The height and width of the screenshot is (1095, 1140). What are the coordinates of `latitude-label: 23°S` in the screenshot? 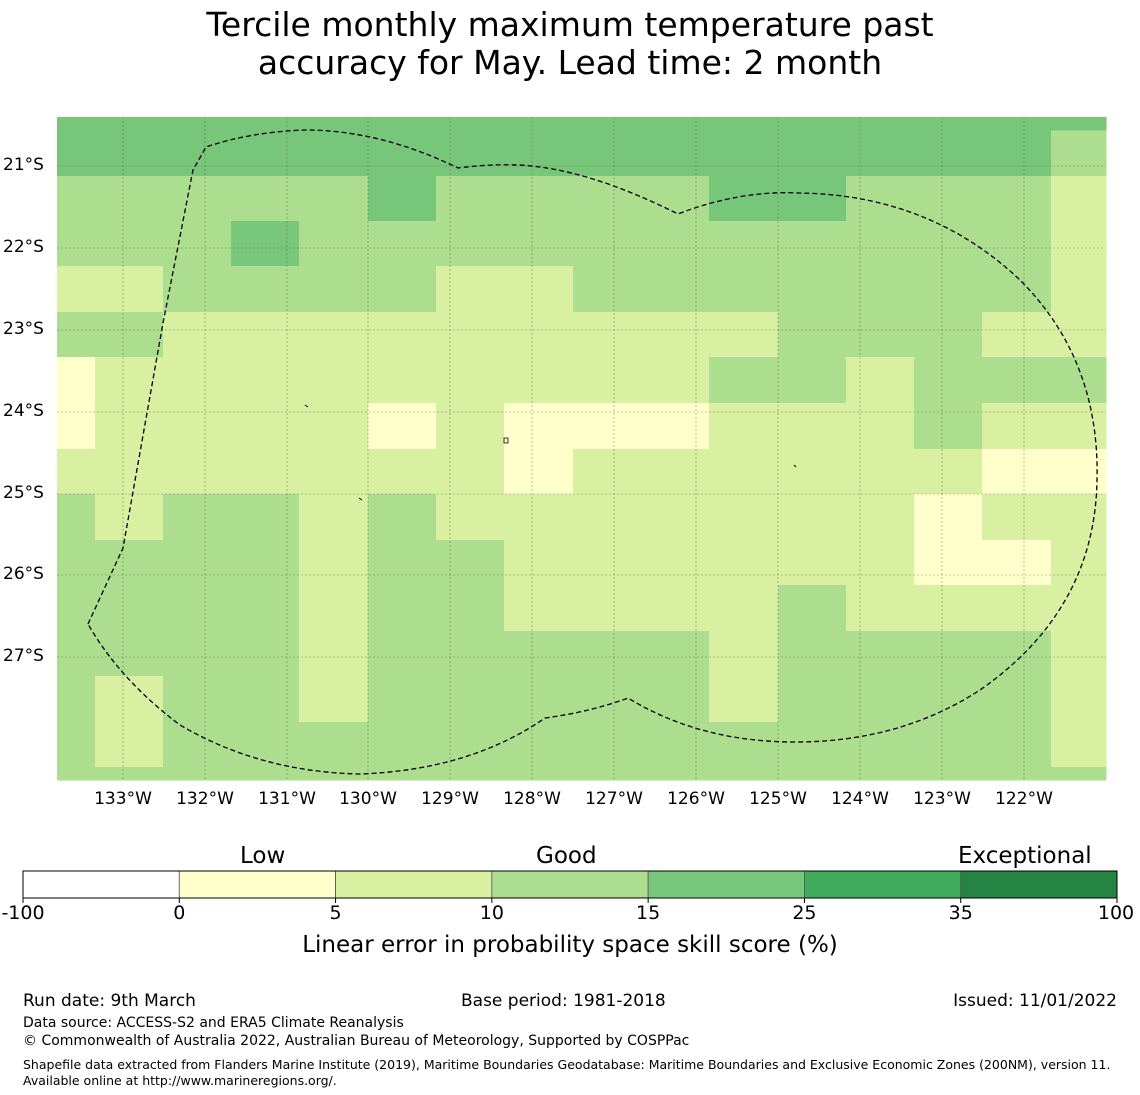 It's located at (23, 329).